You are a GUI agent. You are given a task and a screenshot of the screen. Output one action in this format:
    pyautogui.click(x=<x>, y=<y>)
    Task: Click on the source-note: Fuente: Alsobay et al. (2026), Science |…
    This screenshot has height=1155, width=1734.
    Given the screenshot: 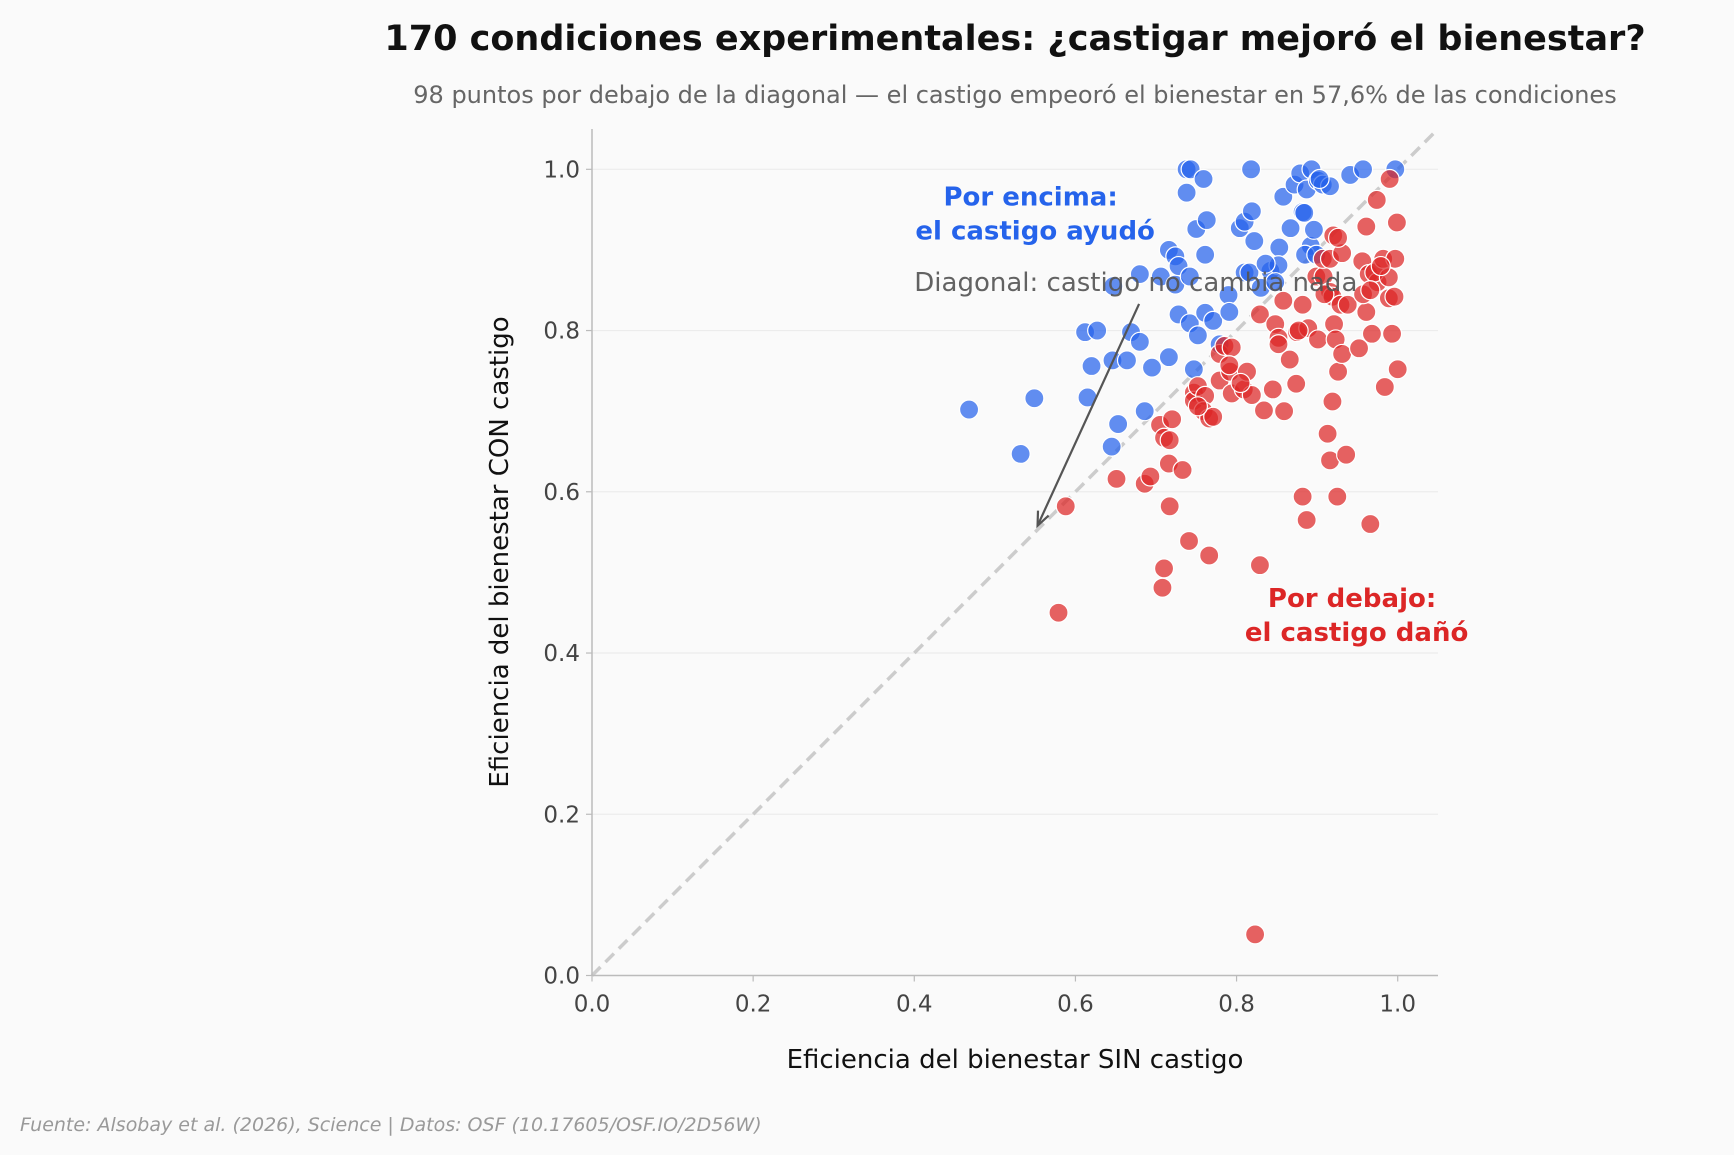 What is the action you would take?
    pyautogui.click(x=391, y=1125)
    